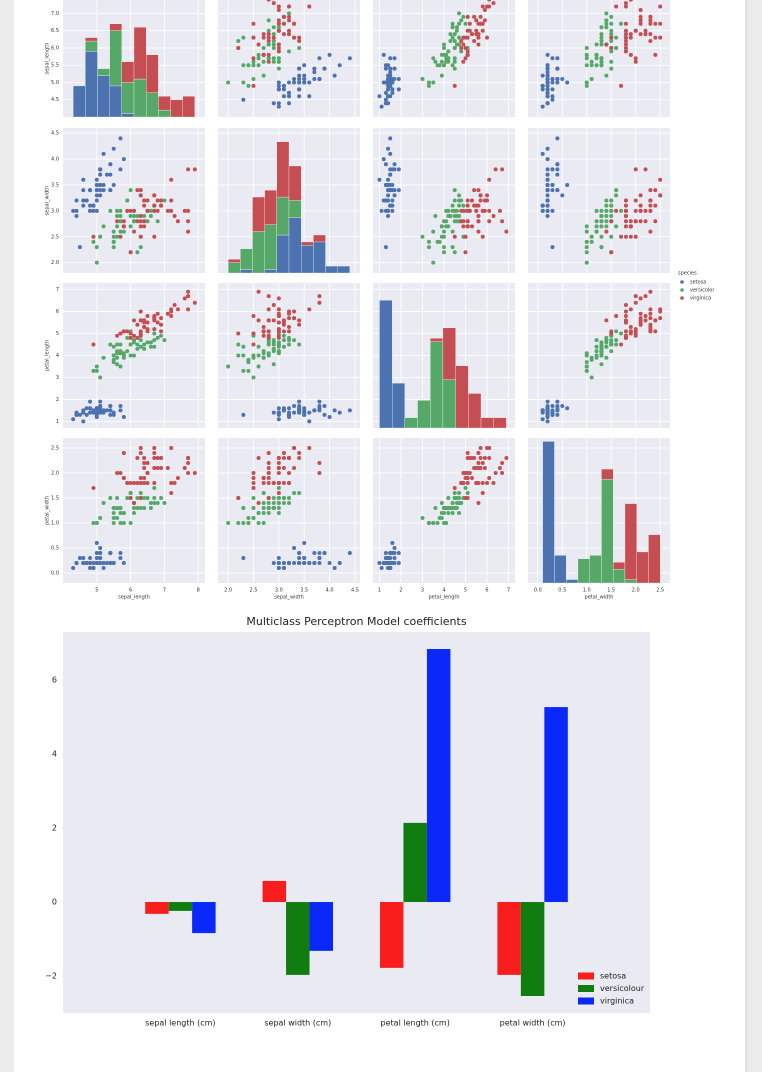  I want to click on x-tick-label: 3, so click(422, 591).